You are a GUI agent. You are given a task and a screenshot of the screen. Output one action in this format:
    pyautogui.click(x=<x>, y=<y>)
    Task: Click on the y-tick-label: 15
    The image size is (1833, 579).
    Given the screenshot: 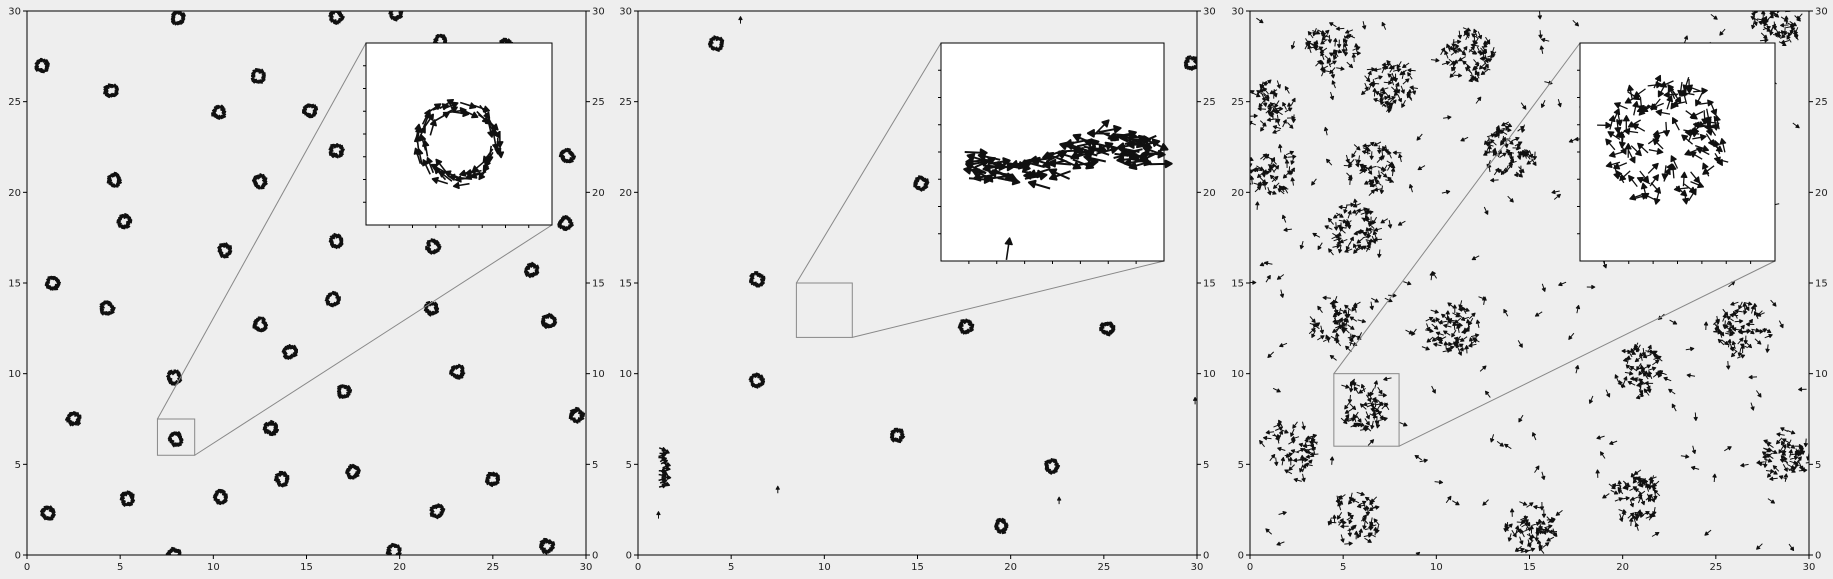 What is the action you would take?
    pyautogui.click(x=14, y=284)
    